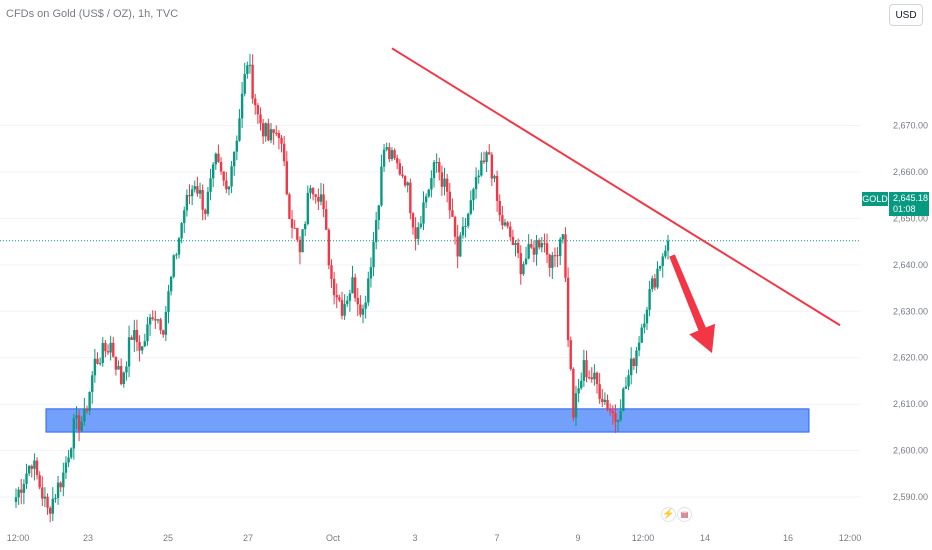 The height and width of the screenshot is (550, 932). I want to click on lightning-icon: ⚡, so click(668, 514).